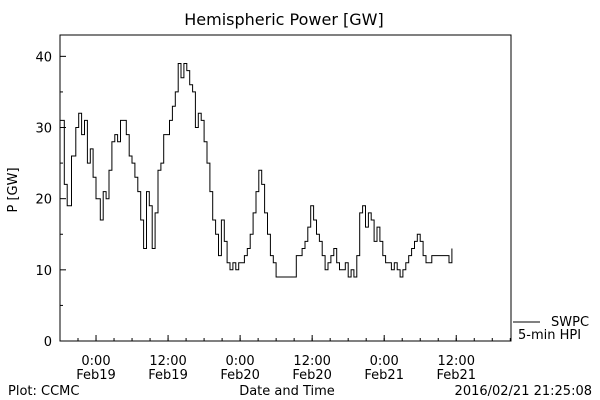 The width and height of the screenshot is (600, 400). What do you see at coordinates (13, 189) in the screenshot?
I see `y-axis-label: P [GW]` at bounding box center [13, 189].